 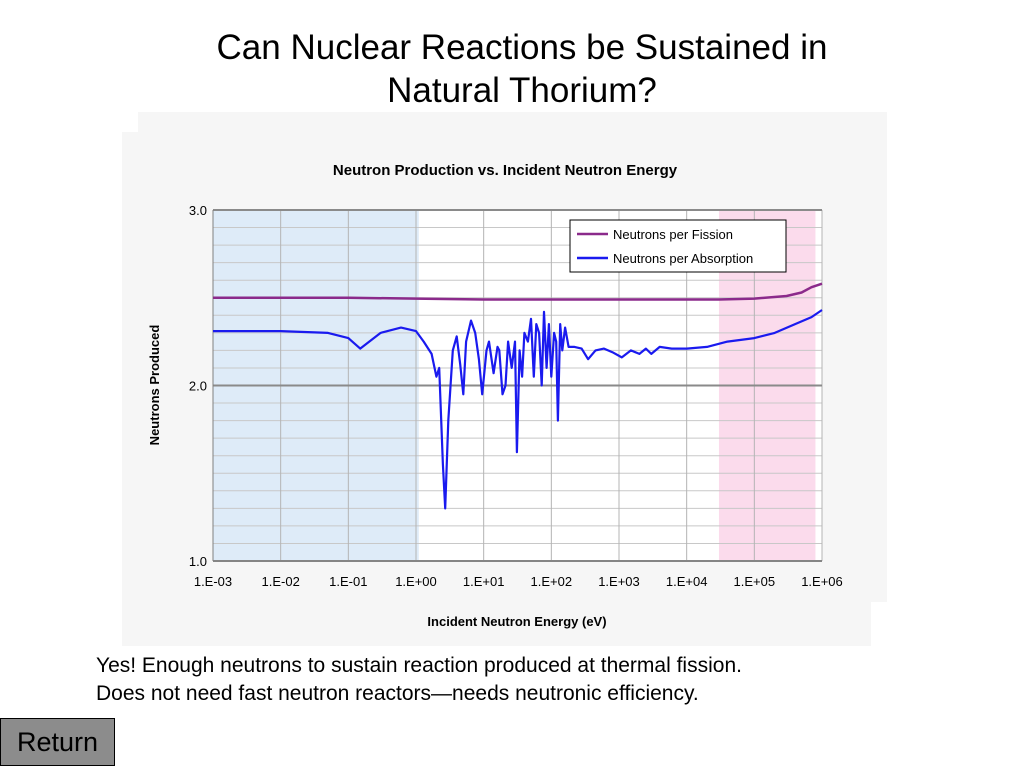 What do you see at coordinates (522, 47) in the screenshot?
I see `slide-title-line-1: Can Nuclear Reactions be Sustained in` at bounding box center [522, 47].